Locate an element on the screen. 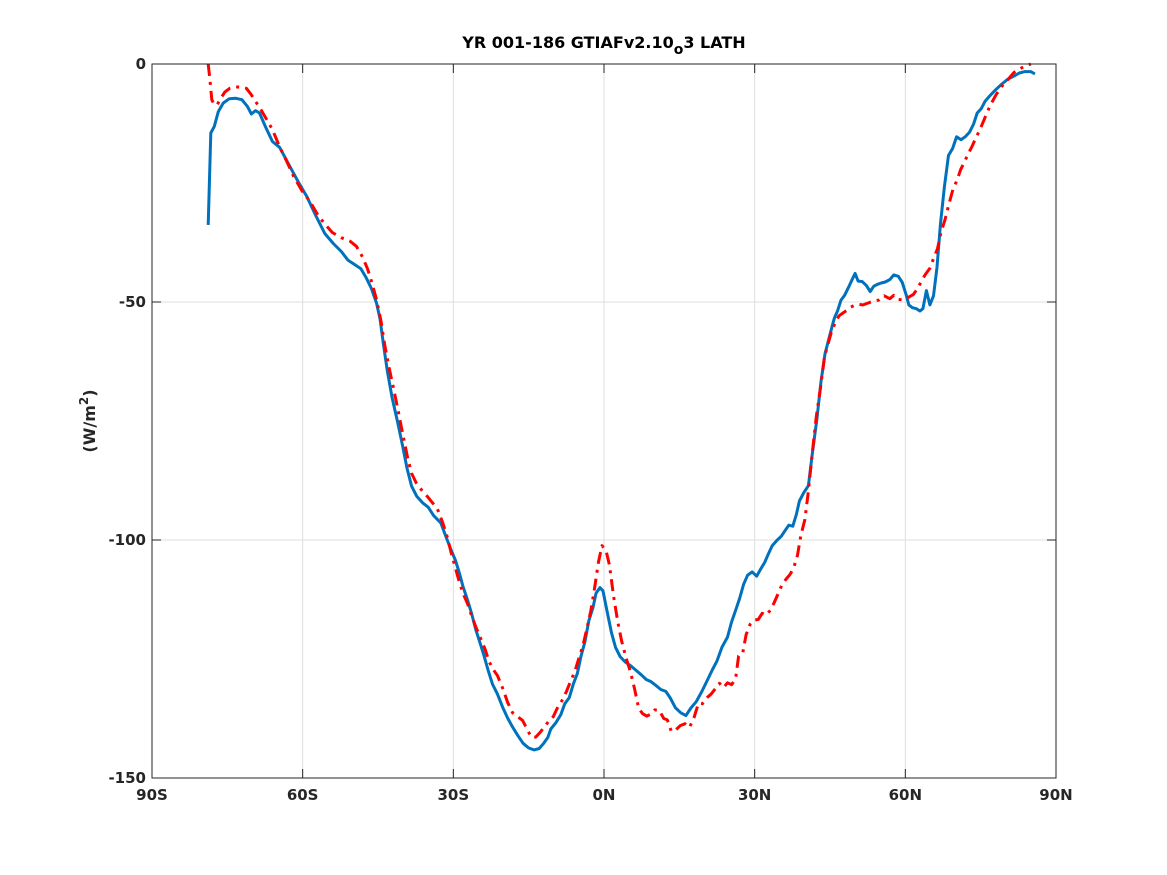 This screenshot has height=875, width=1167. y-tick-labels: 0 -50 -100 -150 is located at coordinates (127, 421).